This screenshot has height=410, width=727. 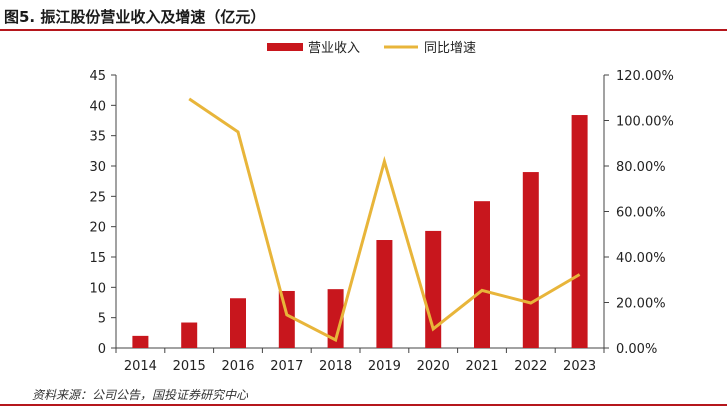 What do you see at coordinates (97, 258) in the screenshot?
I see `left-tick-label: 15` at bounding box center [97, 258].